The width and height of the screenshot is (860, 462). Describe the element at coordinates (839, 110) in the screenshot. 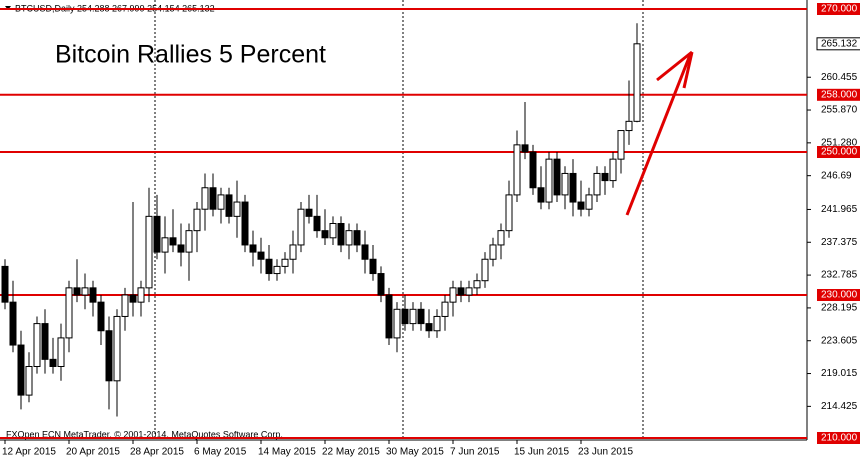

I see `y-tick-label: 255.870` at that location.